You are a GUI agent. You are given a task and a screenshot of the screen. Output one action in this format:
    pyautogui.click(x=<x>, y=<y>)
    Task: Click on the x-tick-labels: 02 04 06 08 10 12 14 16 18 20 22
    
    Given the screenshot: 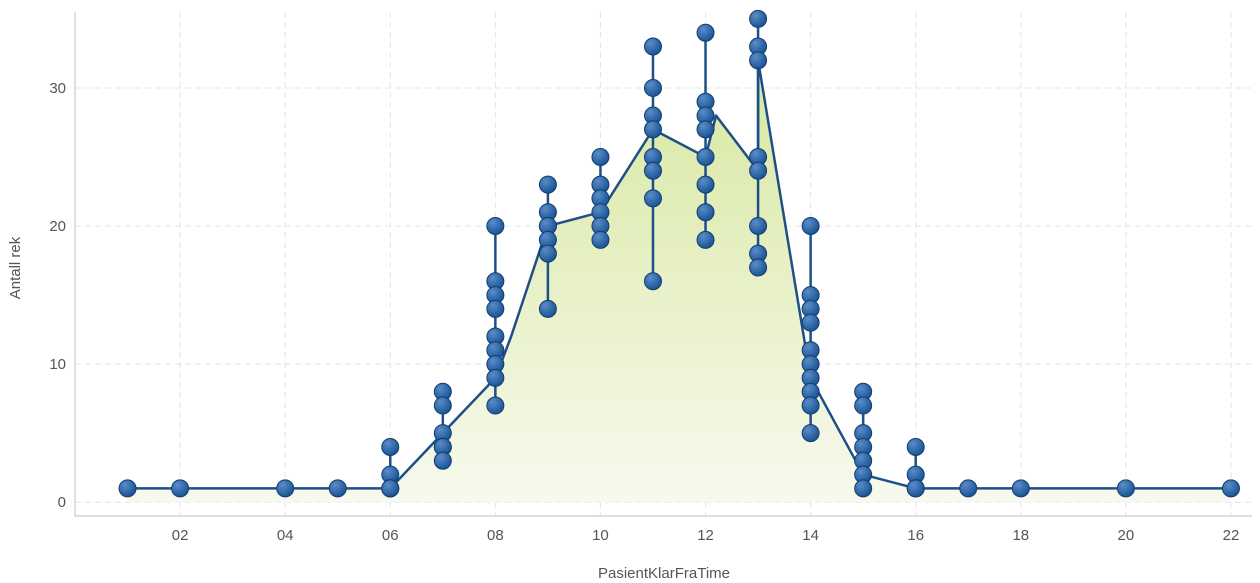 What is the action you would take?
    pyautogui.click(x=706, y=535)
    